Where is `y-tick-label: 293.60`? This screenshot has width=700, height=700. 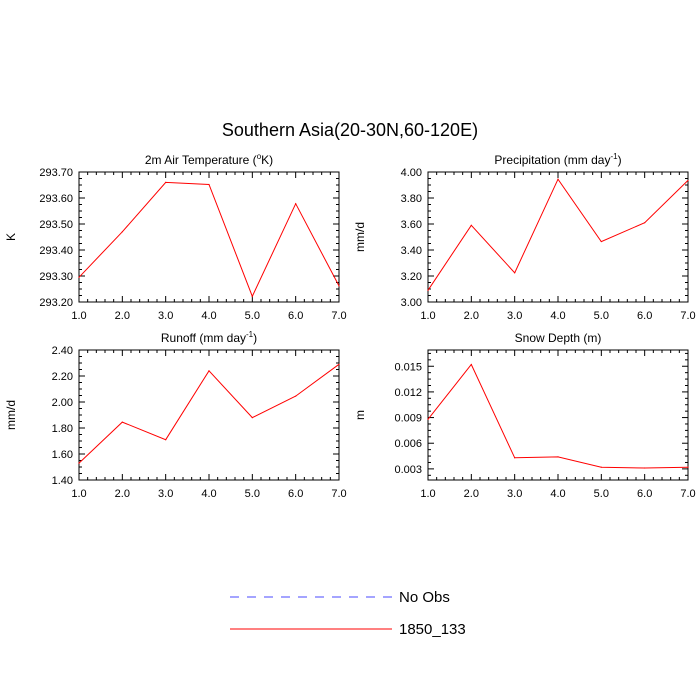
y-tick-label: 293.60 is located at coordinates (56, 199).